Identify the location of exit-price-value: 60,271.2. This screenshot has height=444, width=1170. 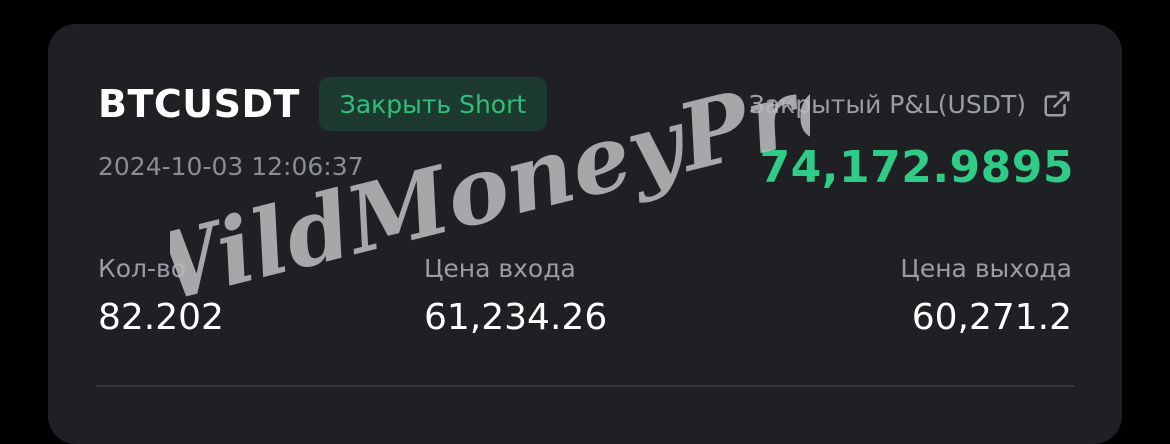
(991, 317).